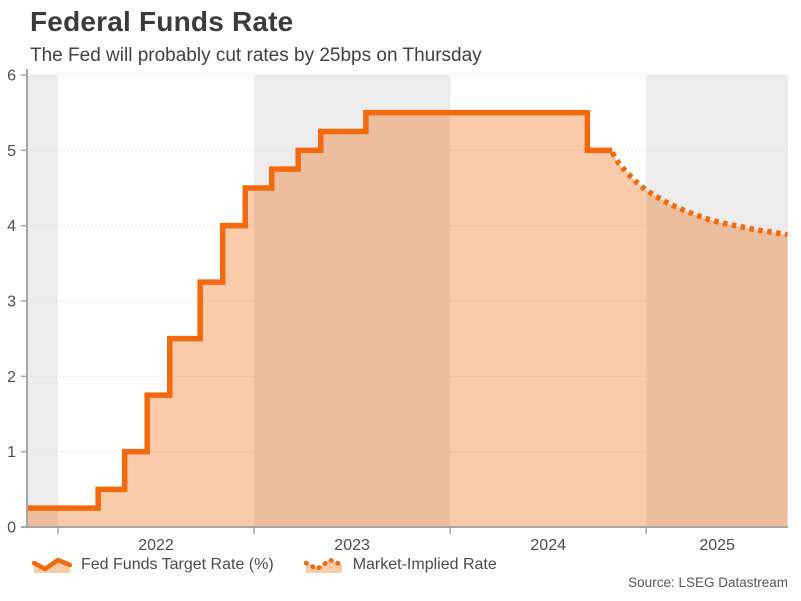 The image size is (801, 601). Describe the element at coordinates (52, 565) in the screenshot. I see `area-solid-swatch-icon` at that location.